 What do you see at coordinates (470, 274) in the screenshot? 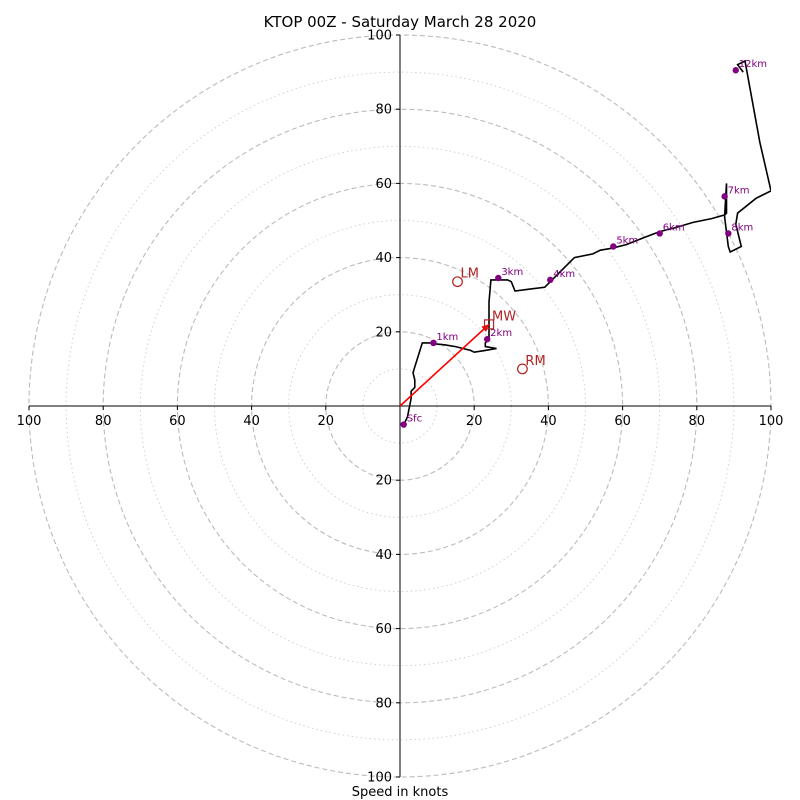
I see `vector-label: LM` at bounding box center [470, 274].